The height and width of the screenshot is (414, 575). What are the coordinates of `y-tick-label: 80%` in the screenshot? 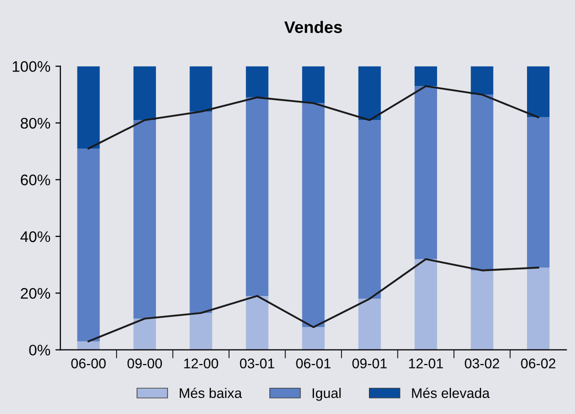 It's located at (35, 123).